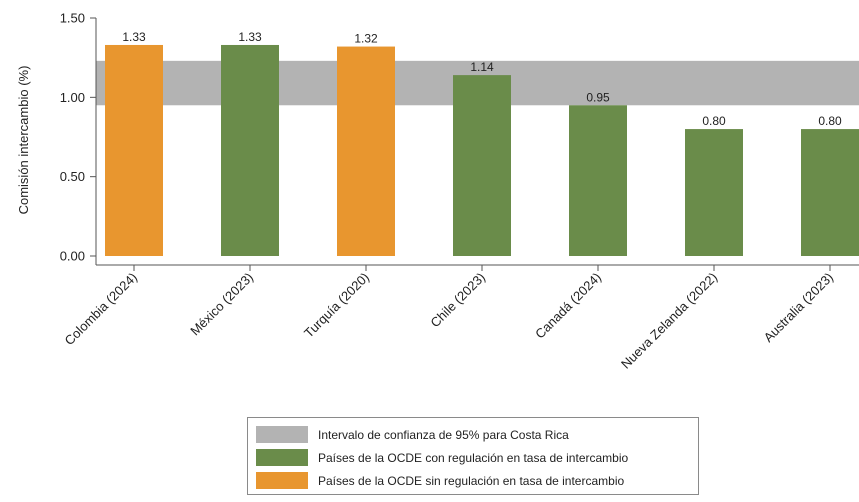 This screenshot has height=502, width=859. I want to click on x-tick-label: Turquía (2020), so click(336, 305).